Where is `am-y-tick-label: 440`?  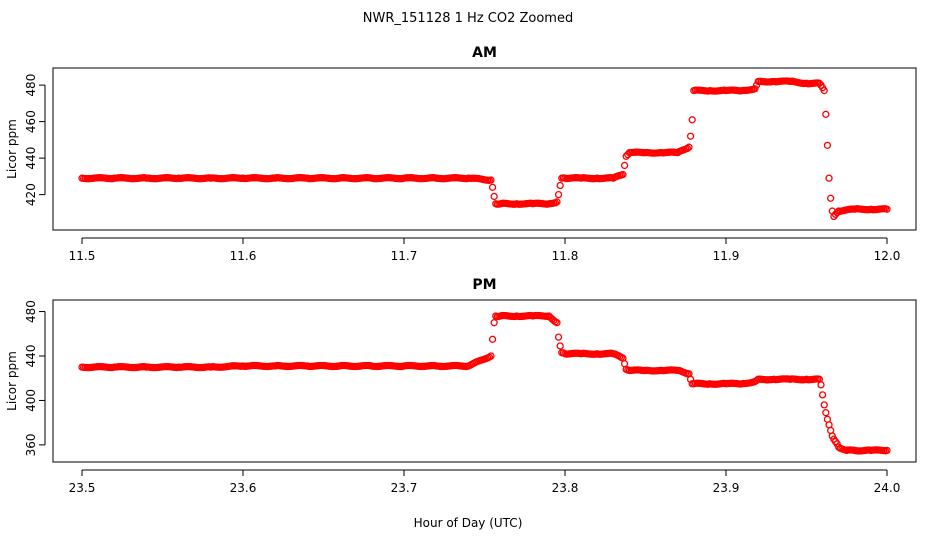
am-y-tick-label: 440 is located at coordinates (31, 158).